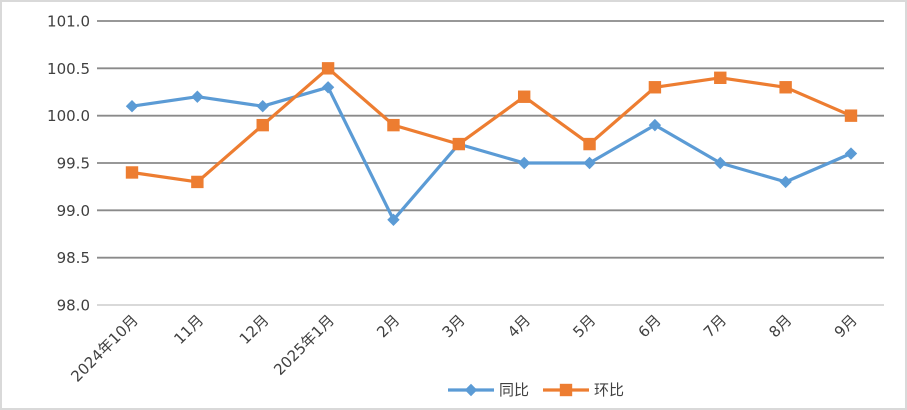 The height and width of the screenshot is (410, 907). I want to click on x-tick-label: 8月, so click(780, 326).